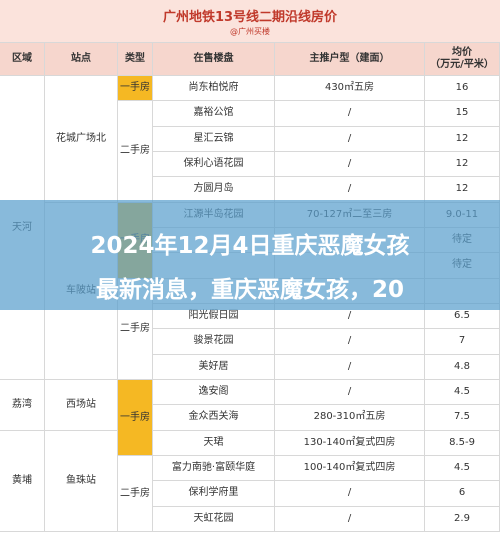 Image resolution: width=500 pixels, height=536 pixels. I want to click on station-cell: 花城广场北, so click(81, 139).